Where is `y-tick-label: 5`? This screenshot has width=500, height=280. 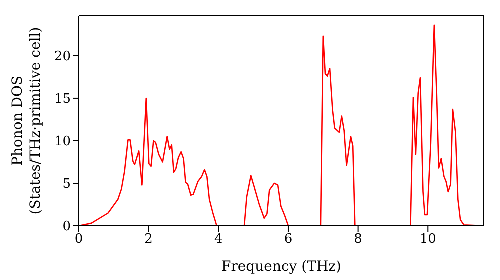 y-tick-label: 5 is located at coordinates (66, 184).